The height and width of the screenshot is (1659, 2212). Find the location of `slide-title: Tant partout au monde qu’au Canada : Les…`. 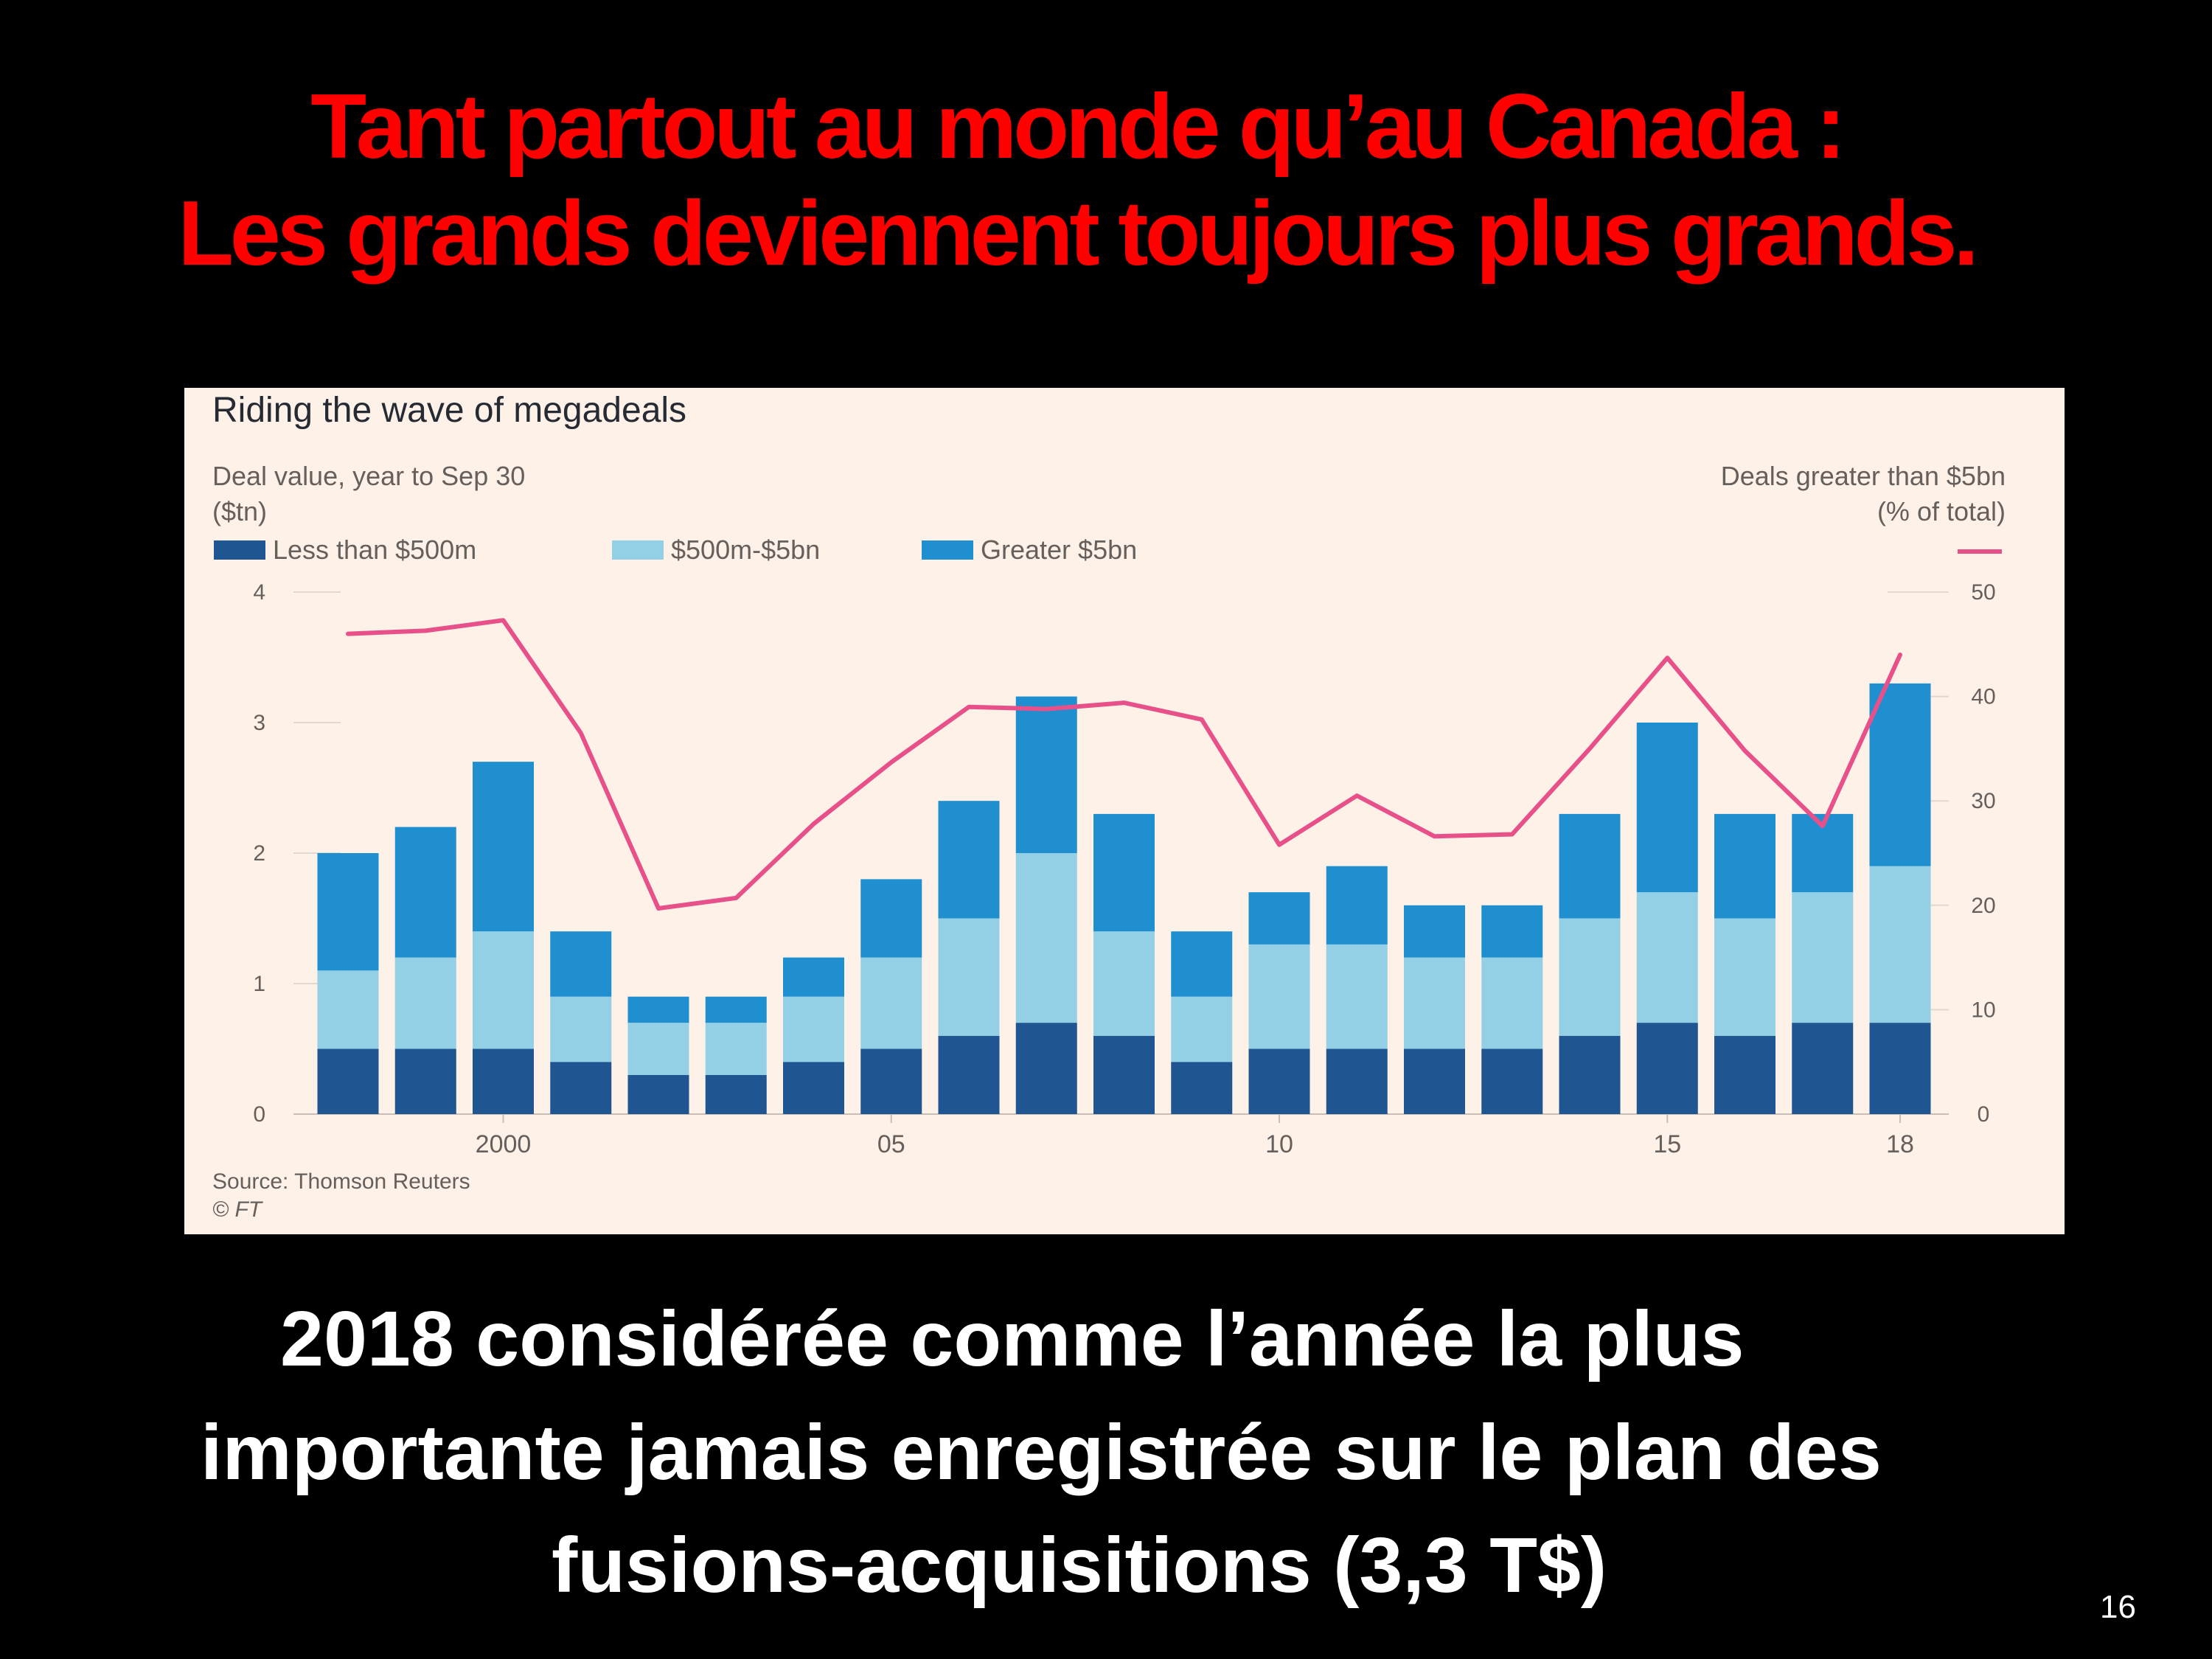

slide-title: Tant partout au monde qu’au Canada : Les… is located at coordinates (1076, 181).